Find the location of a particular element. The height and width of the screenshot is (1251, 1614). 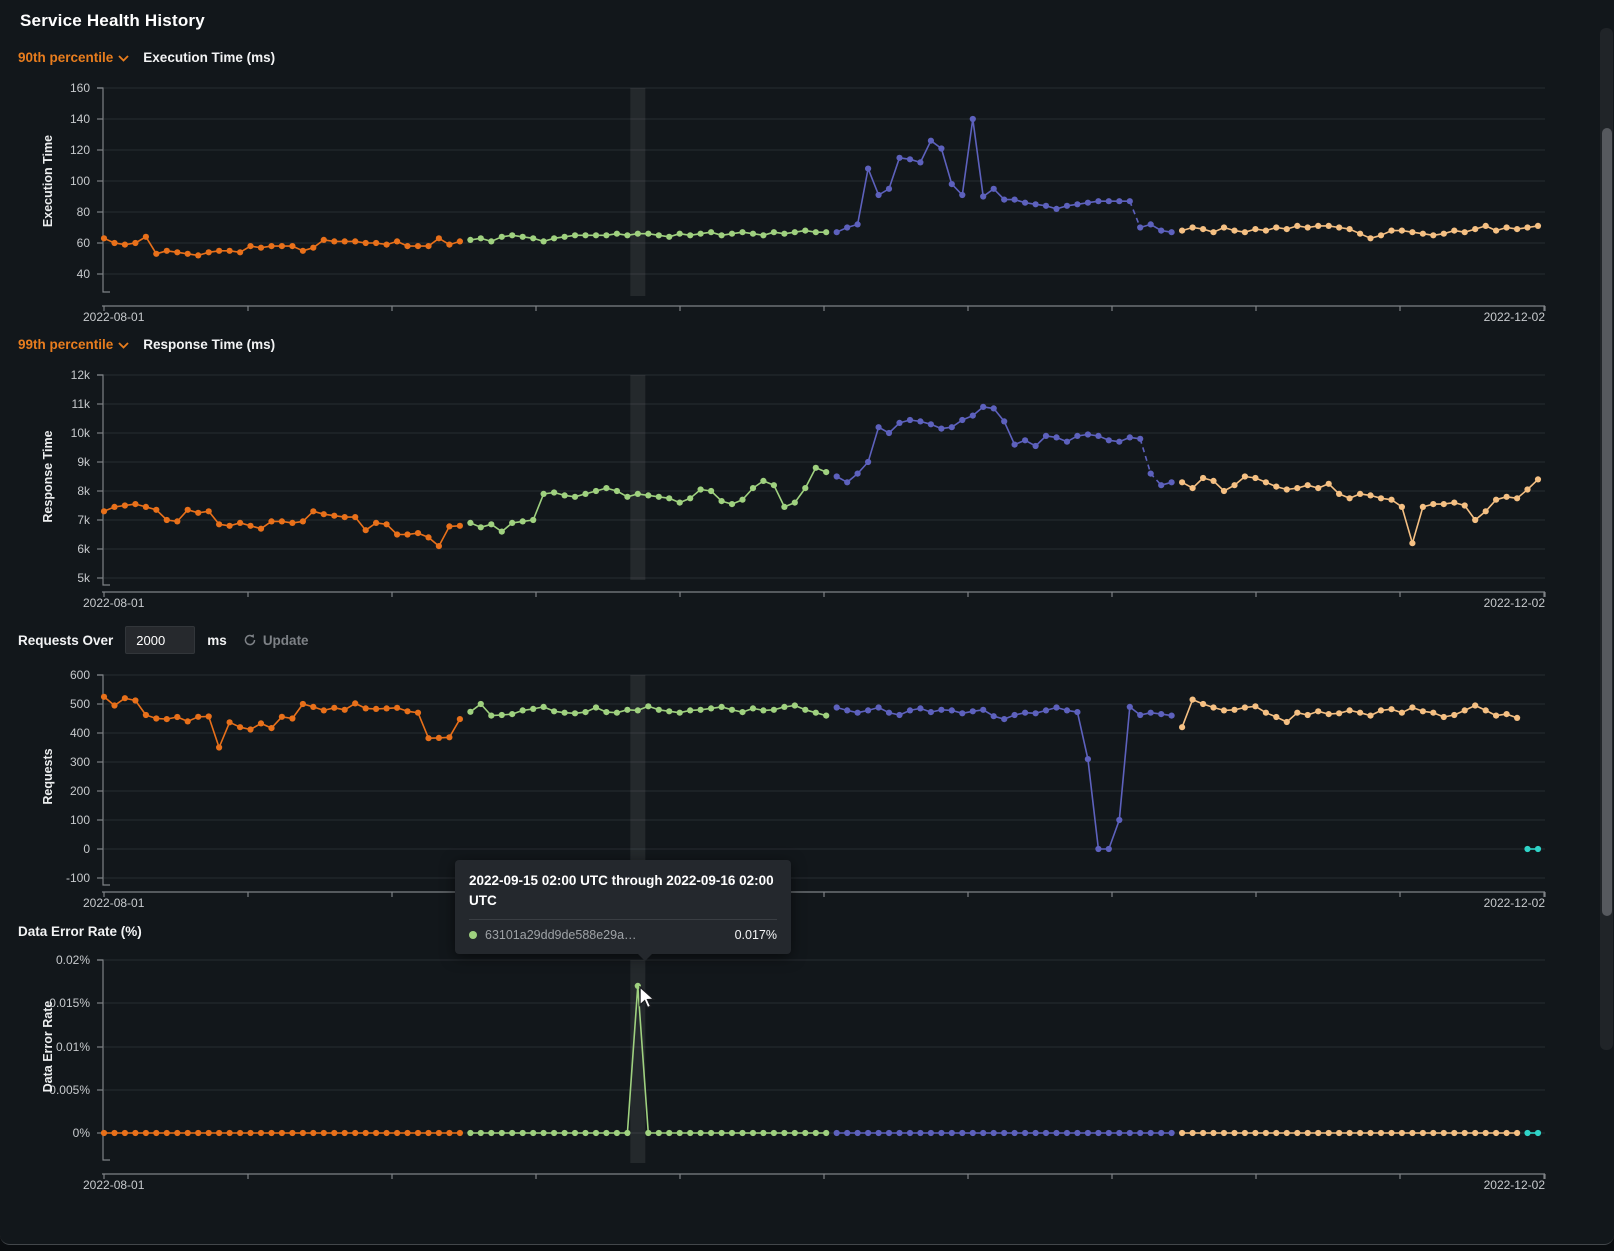

requests-over-label: Requests Over is located at coordinates (66, 640).